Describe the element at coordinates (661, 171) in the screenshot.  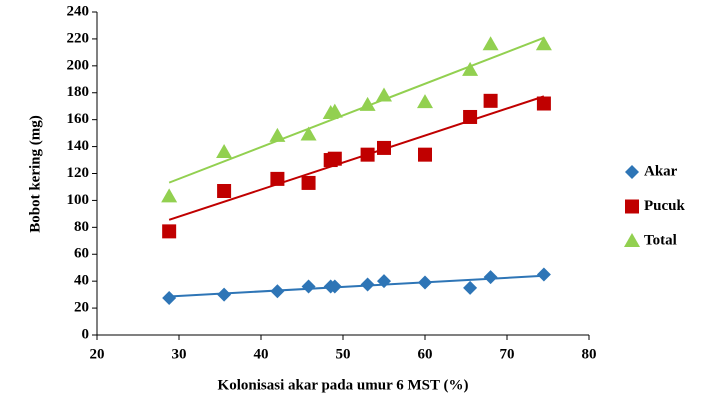
I see `legend-label: Akar` at that location.